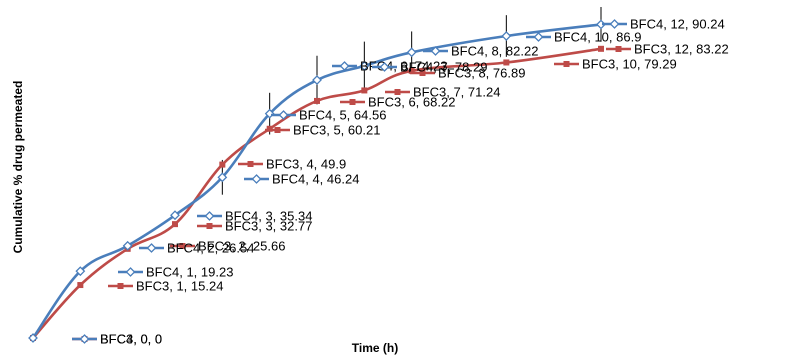 This screenshot has height=358, width=785. I want to click on data-label: BFC3, 7, 71.24, so click(442, 92).